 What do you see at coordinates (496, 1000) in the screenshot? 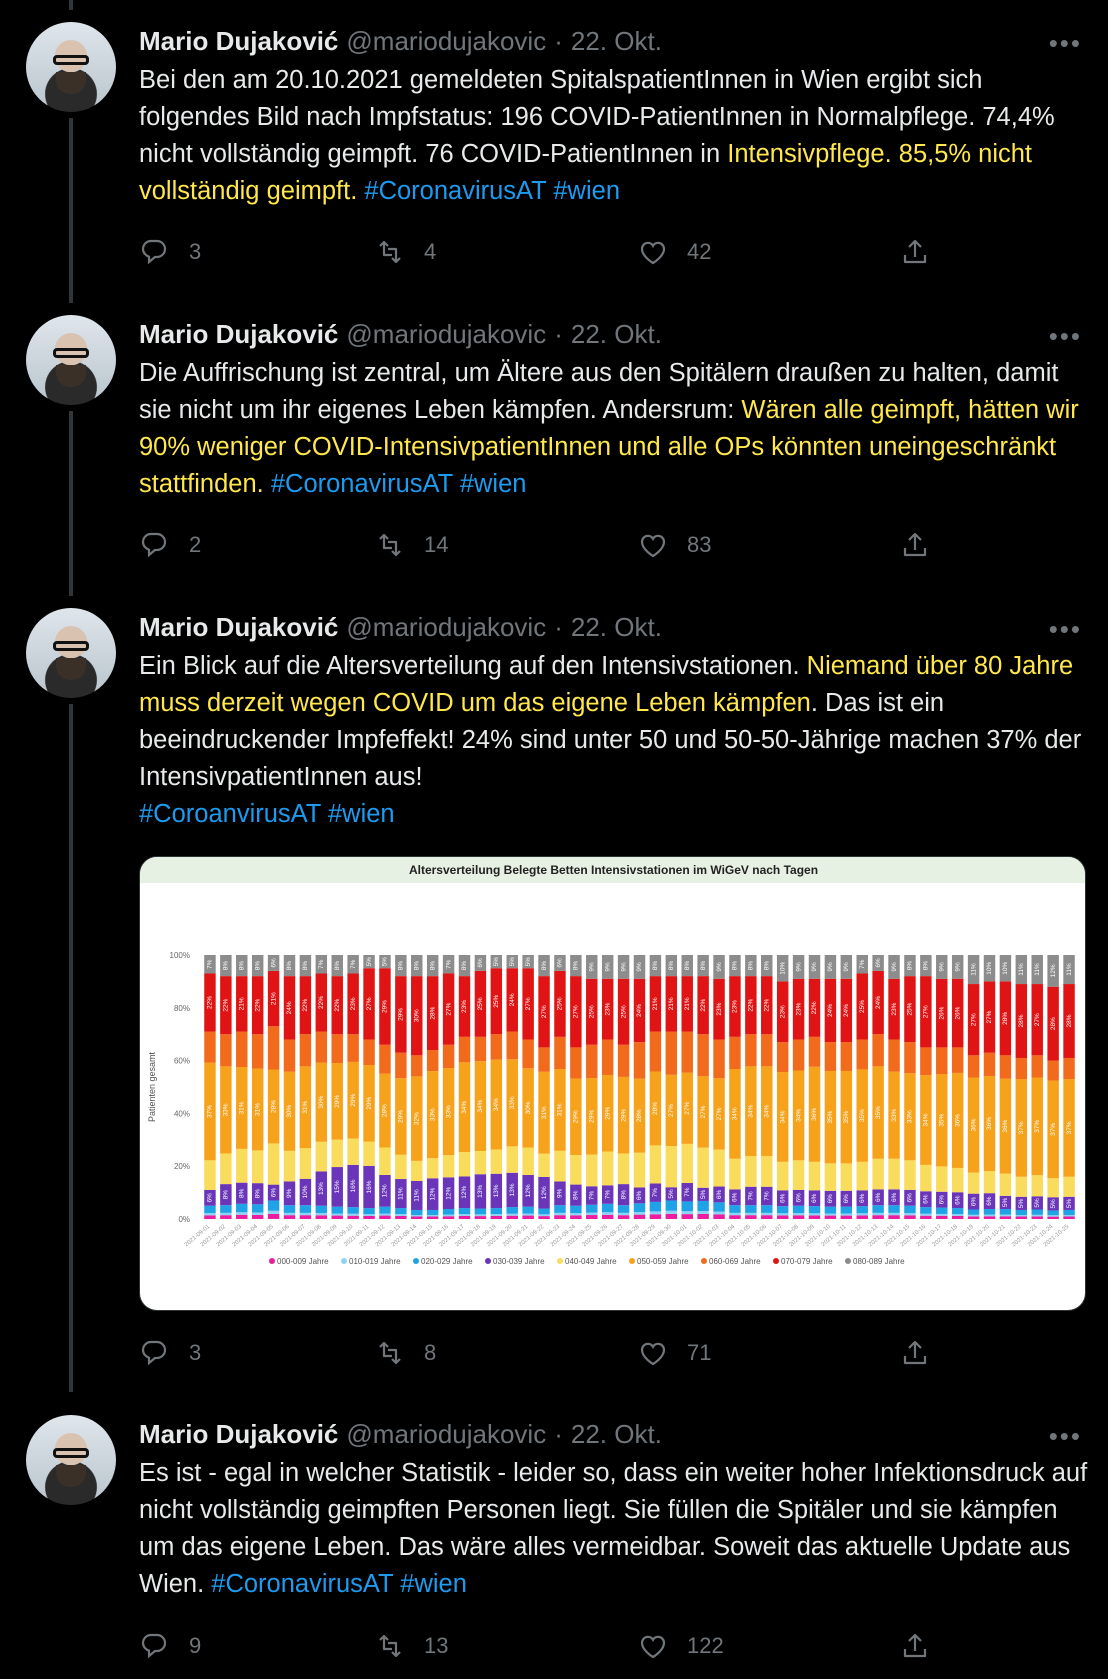
I see `data-label: 25%` at bounding box center [496, 1000].